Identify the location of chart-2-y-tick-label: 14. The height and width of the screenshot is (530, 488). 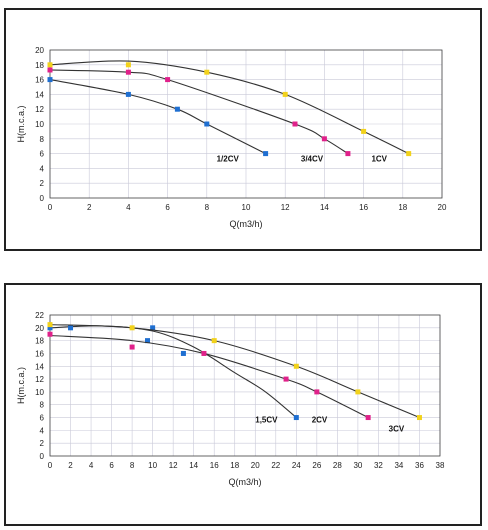
(39, 366).